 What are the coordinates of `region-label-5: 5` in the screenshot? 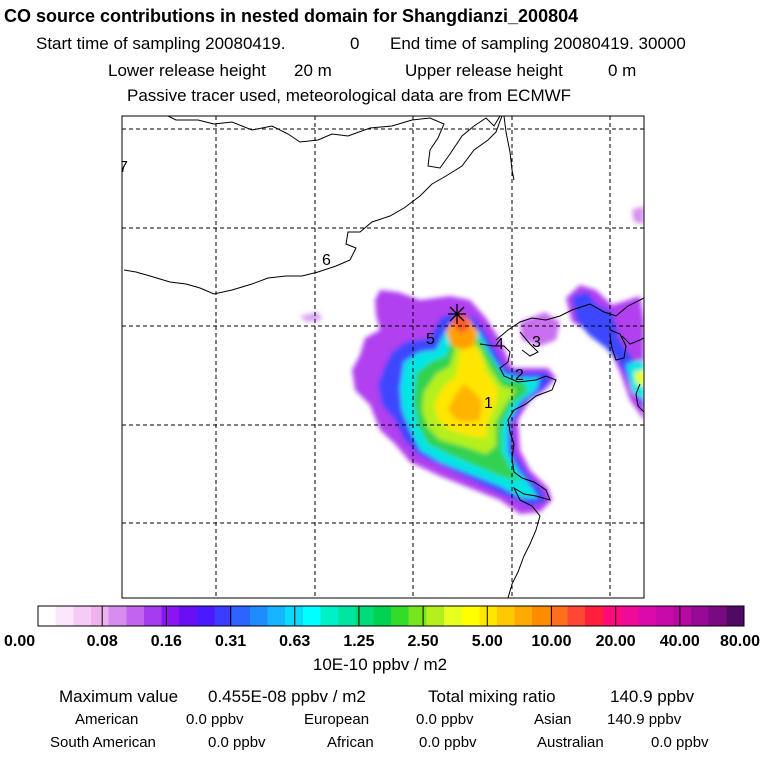 It's located at (430, 339).